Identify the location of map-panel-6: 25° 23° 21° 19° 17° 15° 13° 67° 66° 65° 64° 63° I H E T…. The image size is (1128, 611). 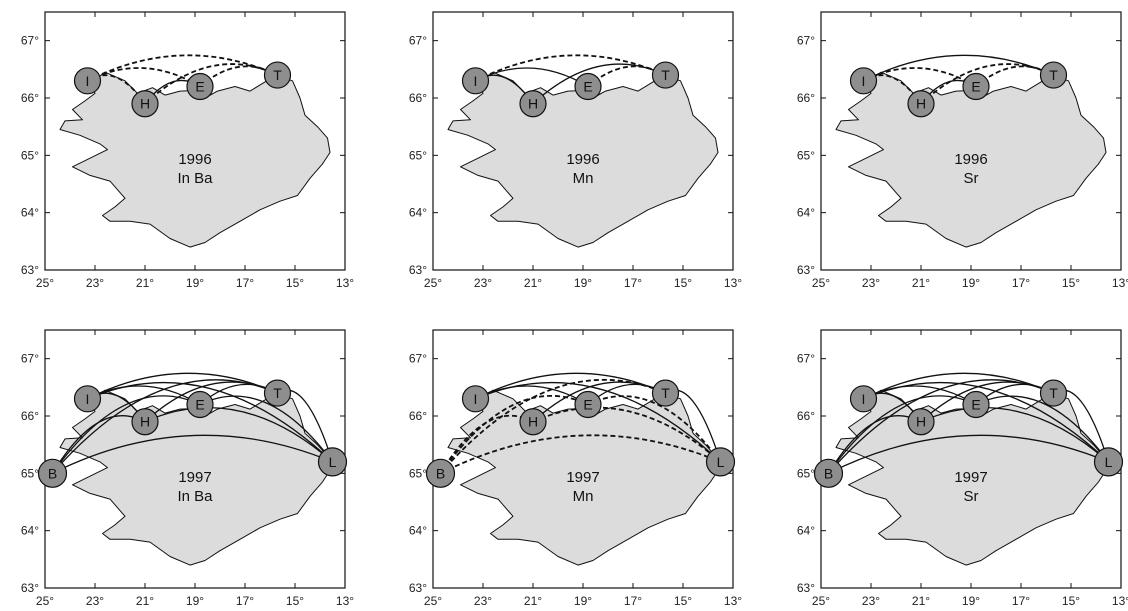
(962, 468).